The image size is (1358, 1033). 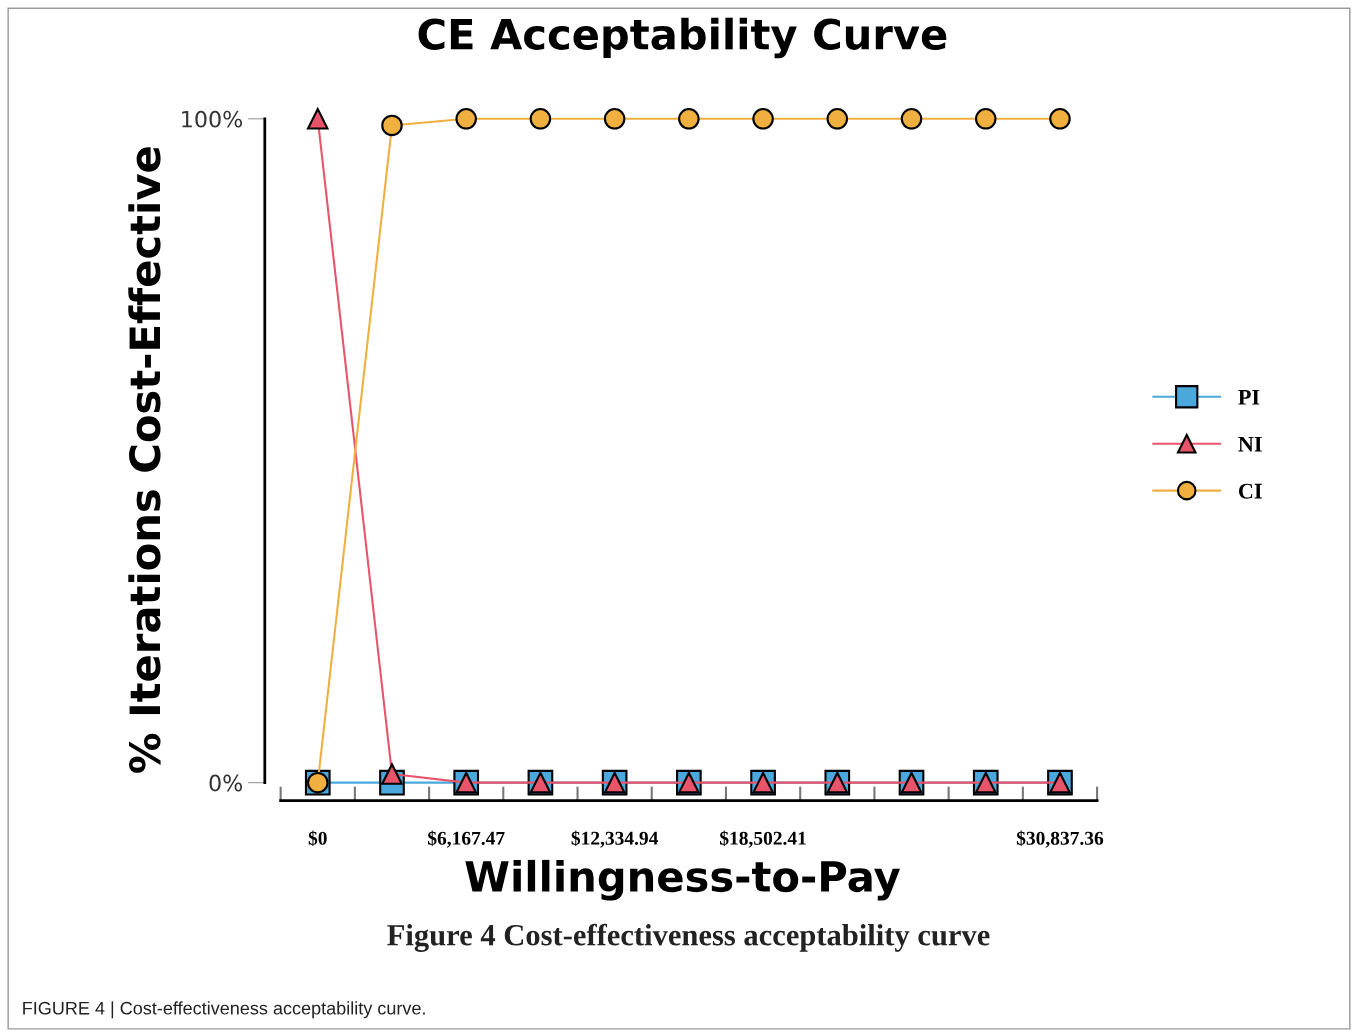 I want to click on legend-label: NI, so click(x=1250, y=444).